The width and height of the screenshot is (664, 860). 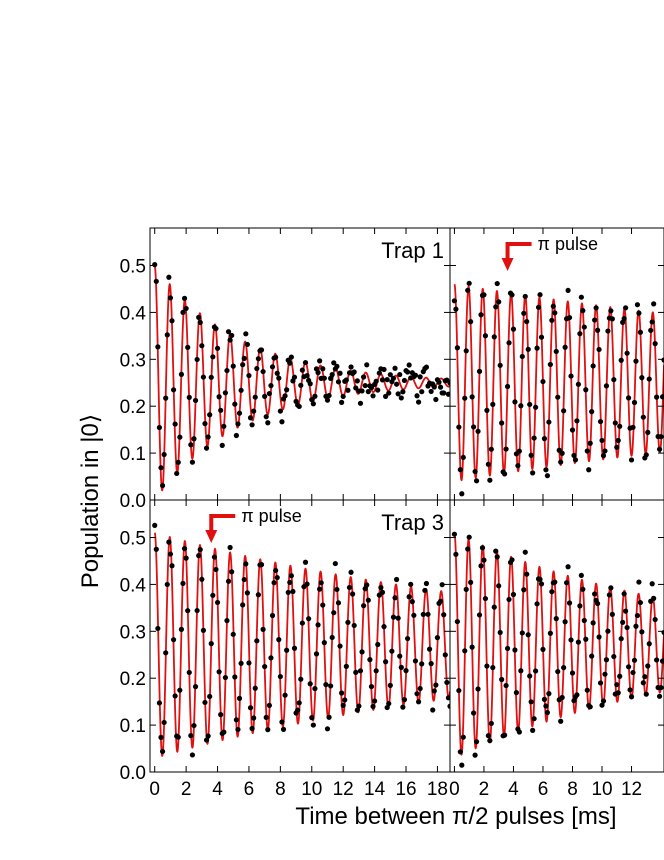 I want to click on y-tick-label: 0.0, so click(x=133, y=773).